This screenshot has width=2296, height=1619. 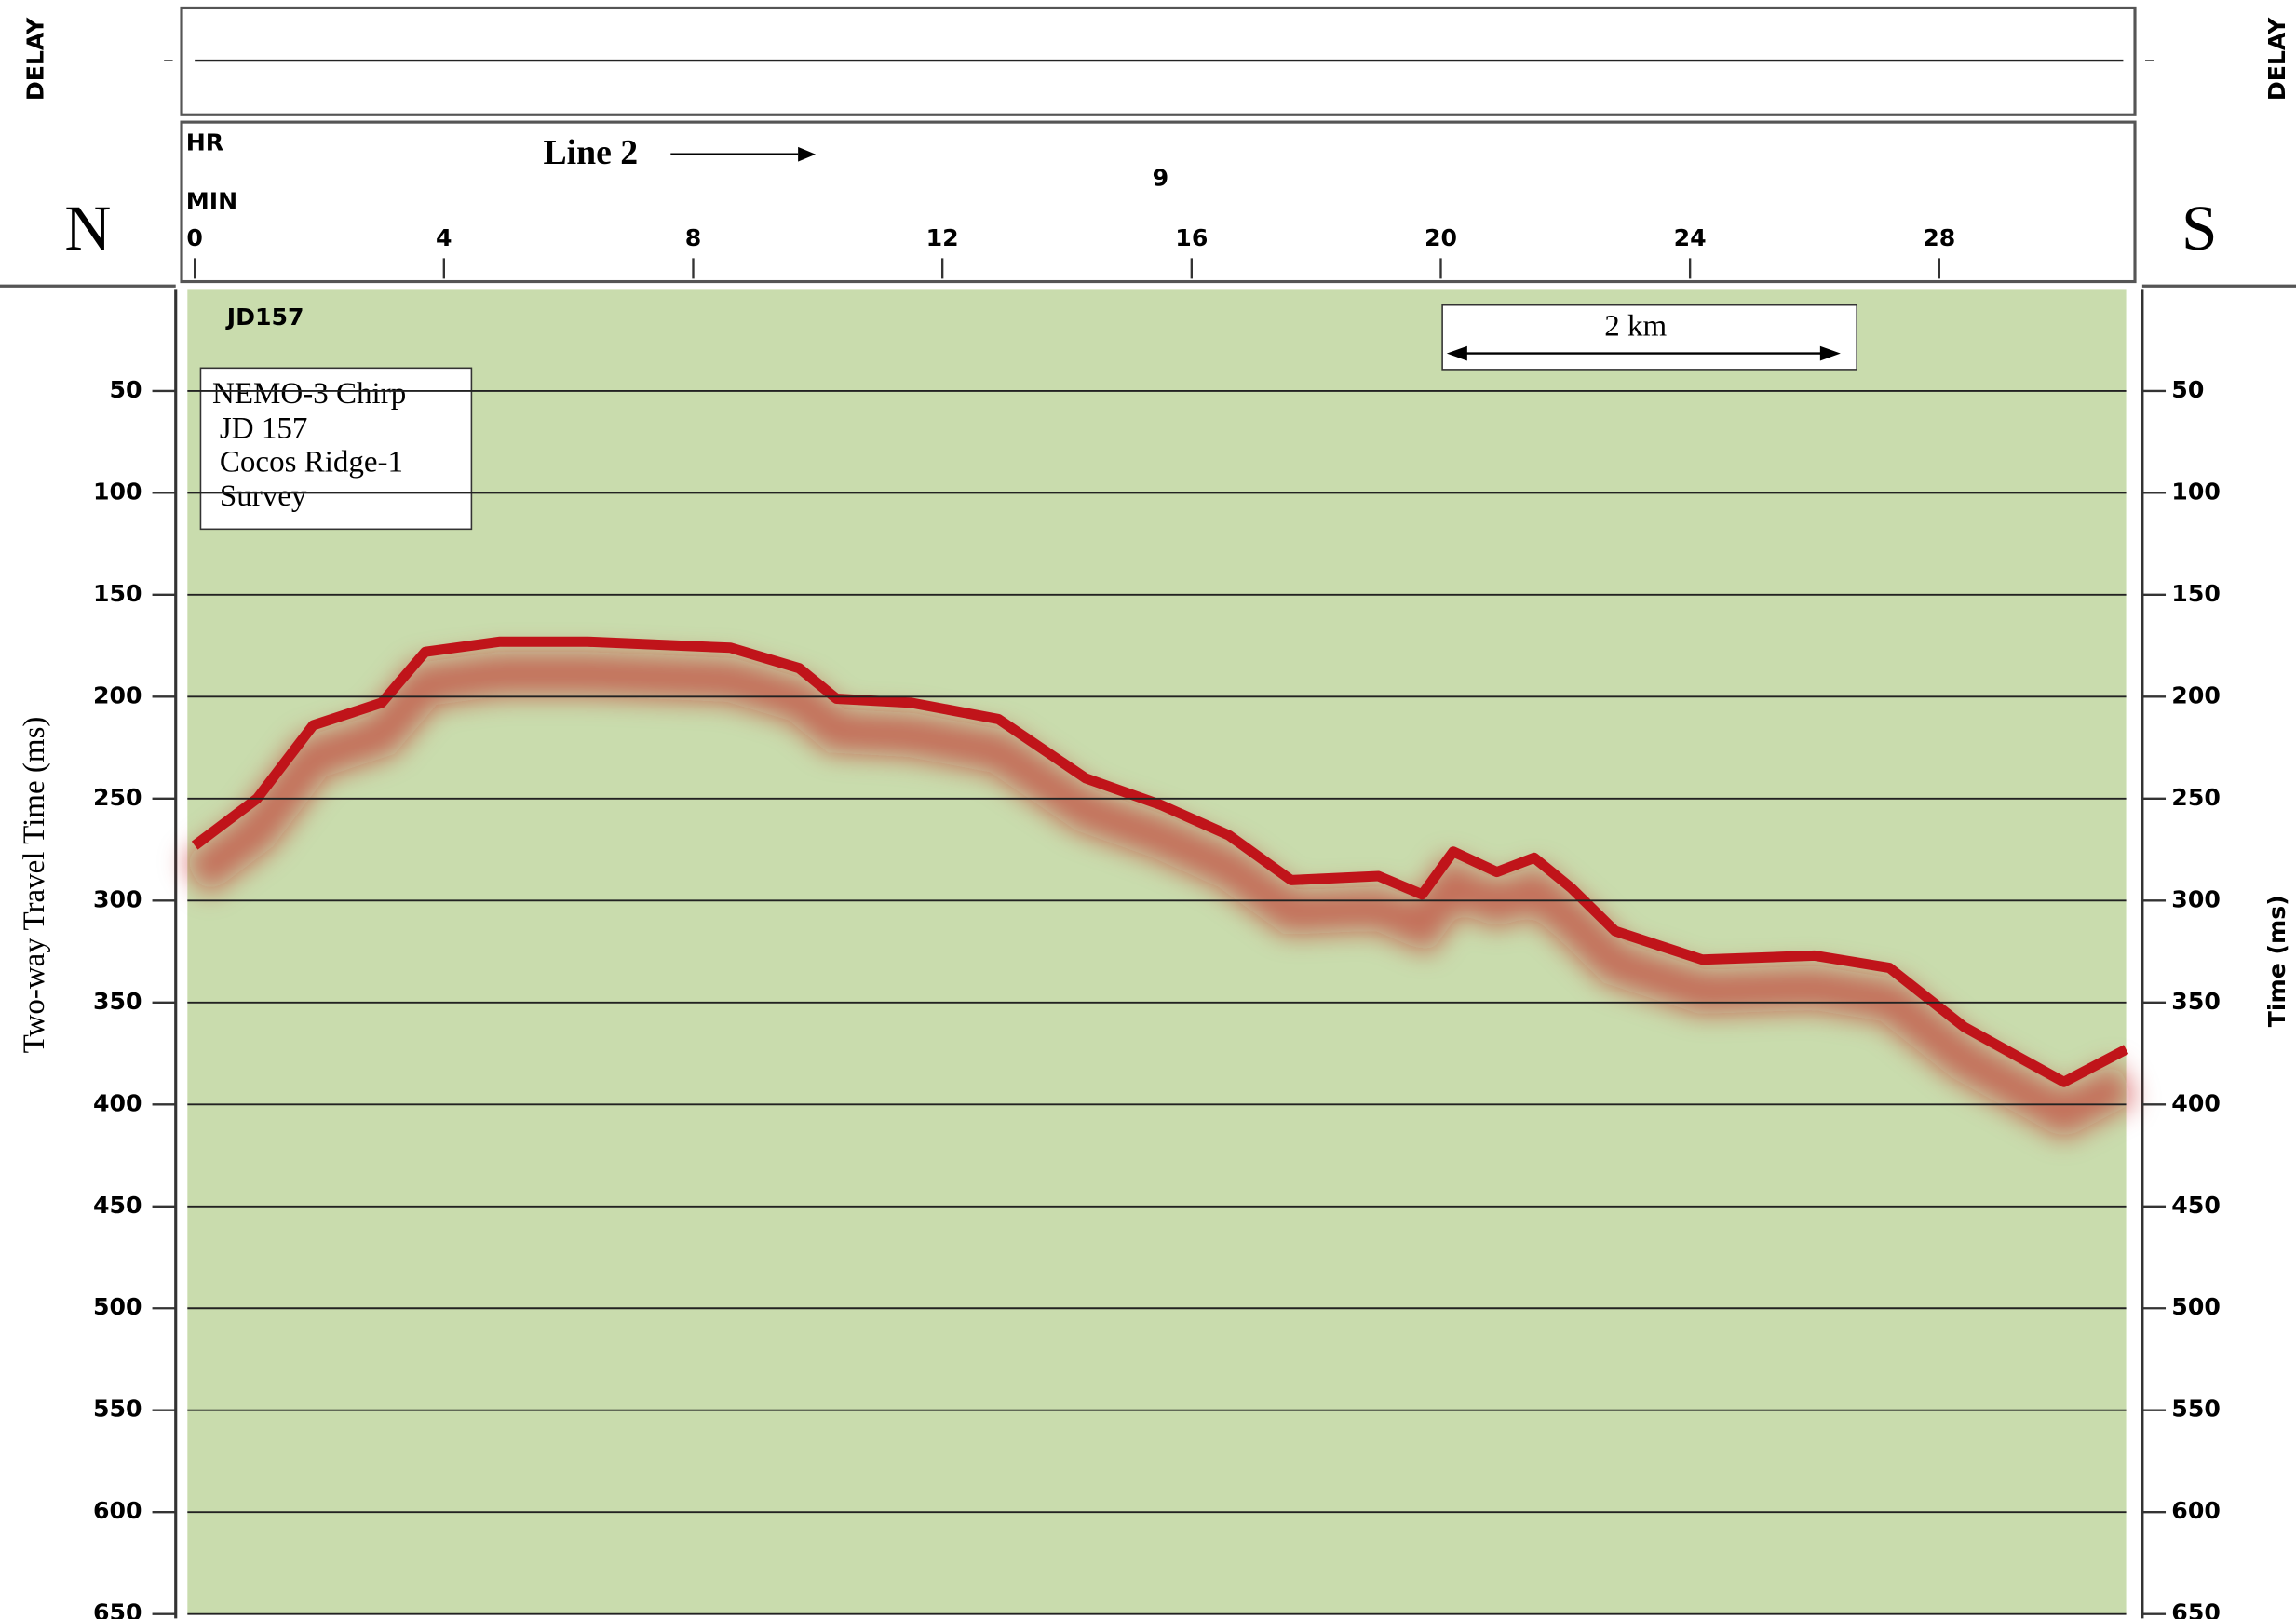 What do you see at coordinates (2188, 390) in the screenshot?
I see `y2-tick-label: 50` at bounding box center [2188, 390].